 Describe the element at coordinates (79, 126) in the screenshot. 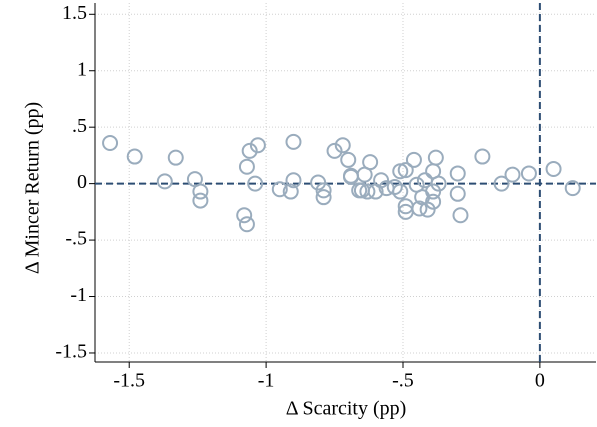

I see `y-tick-label: .5` at that location.